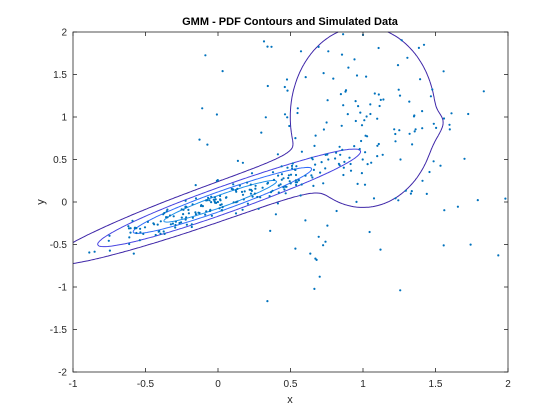 The height and width of the screenshot is (420, 560). I want to click on x-tick-label: 0.5, so click(291, 384).